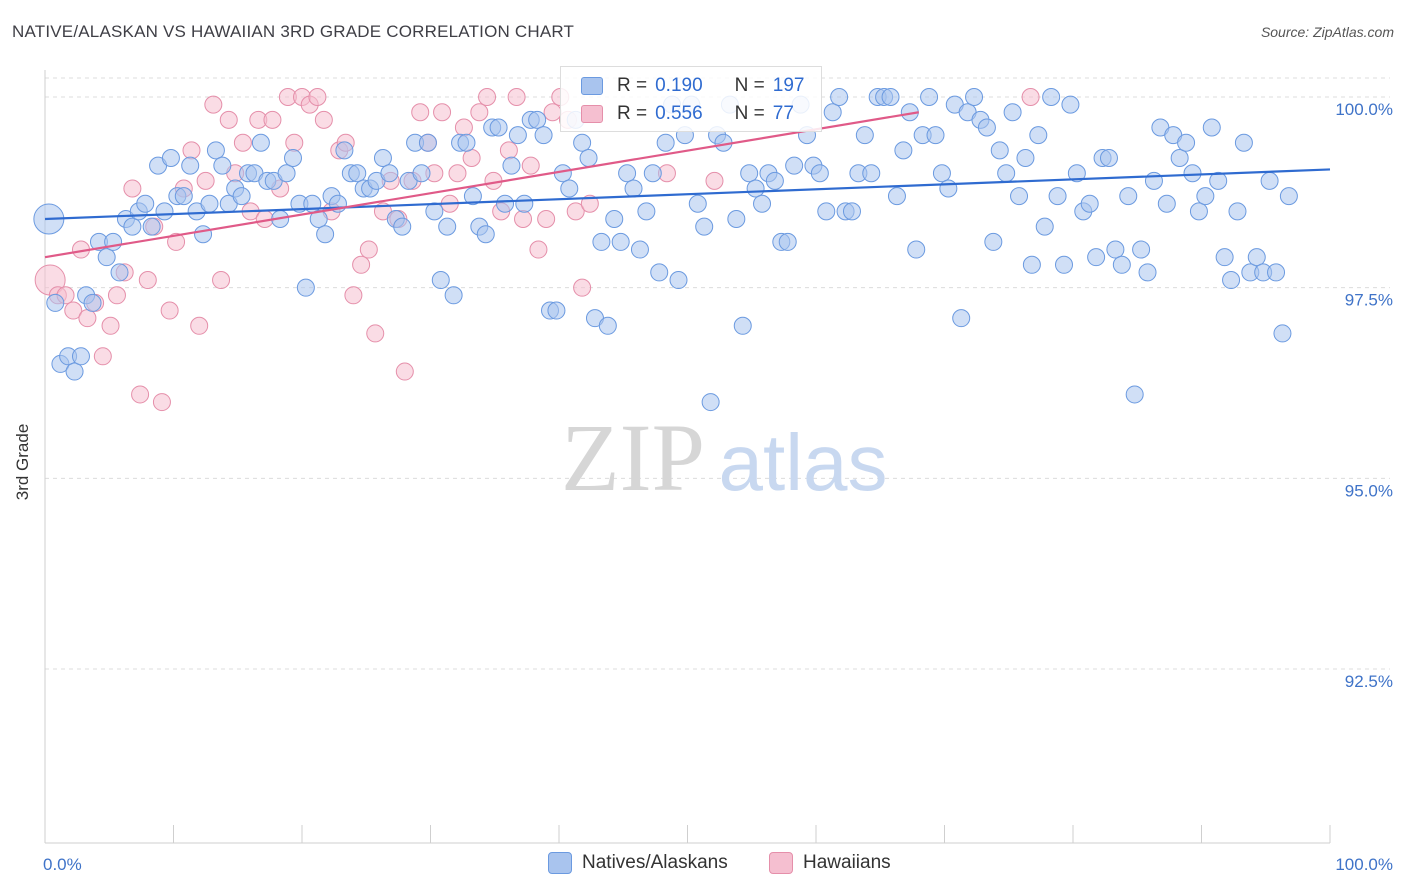  Describe the element at coordinates (62, 864) in the screenshot. I see `x-tick-label: 0.0%` at that location.